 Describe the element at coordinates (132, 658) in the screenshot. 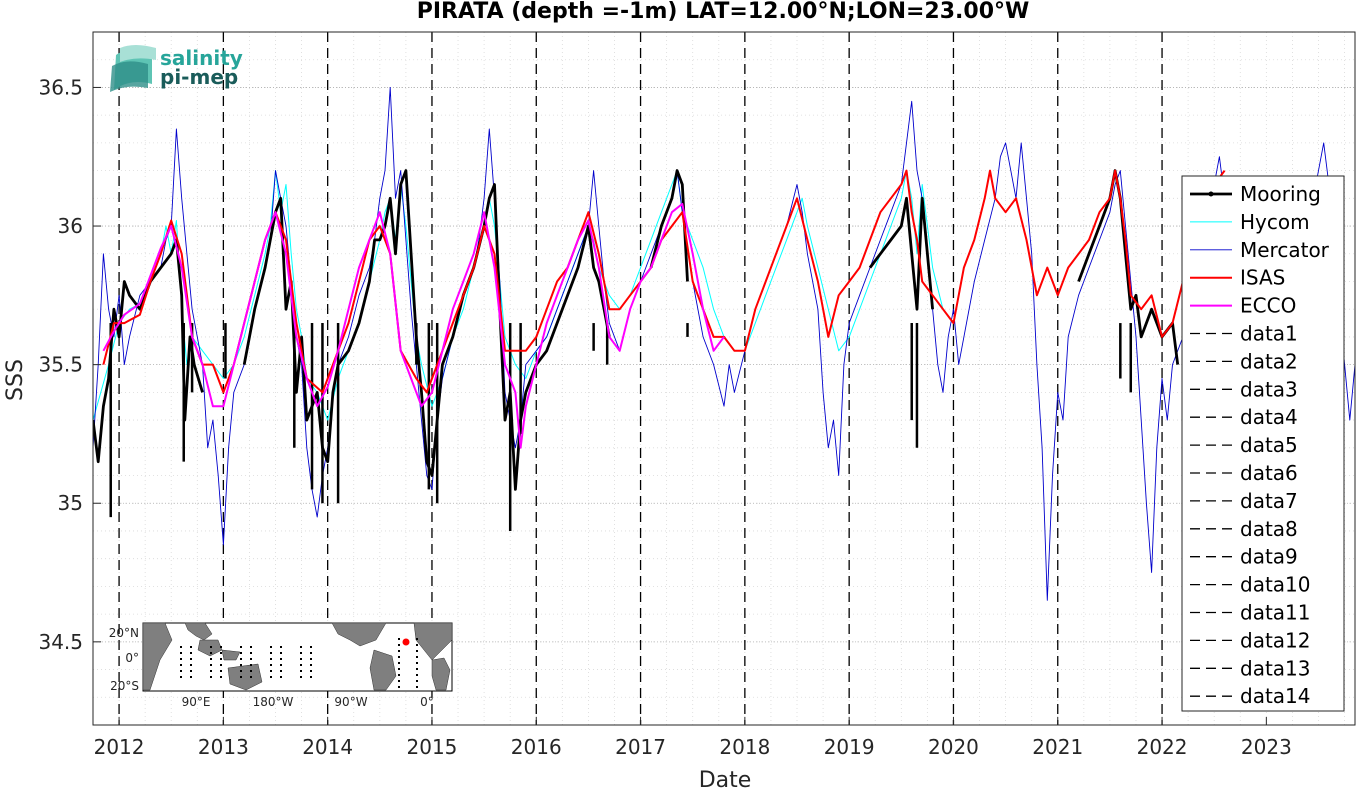

I see `map-lat-label: 0°` at that location.